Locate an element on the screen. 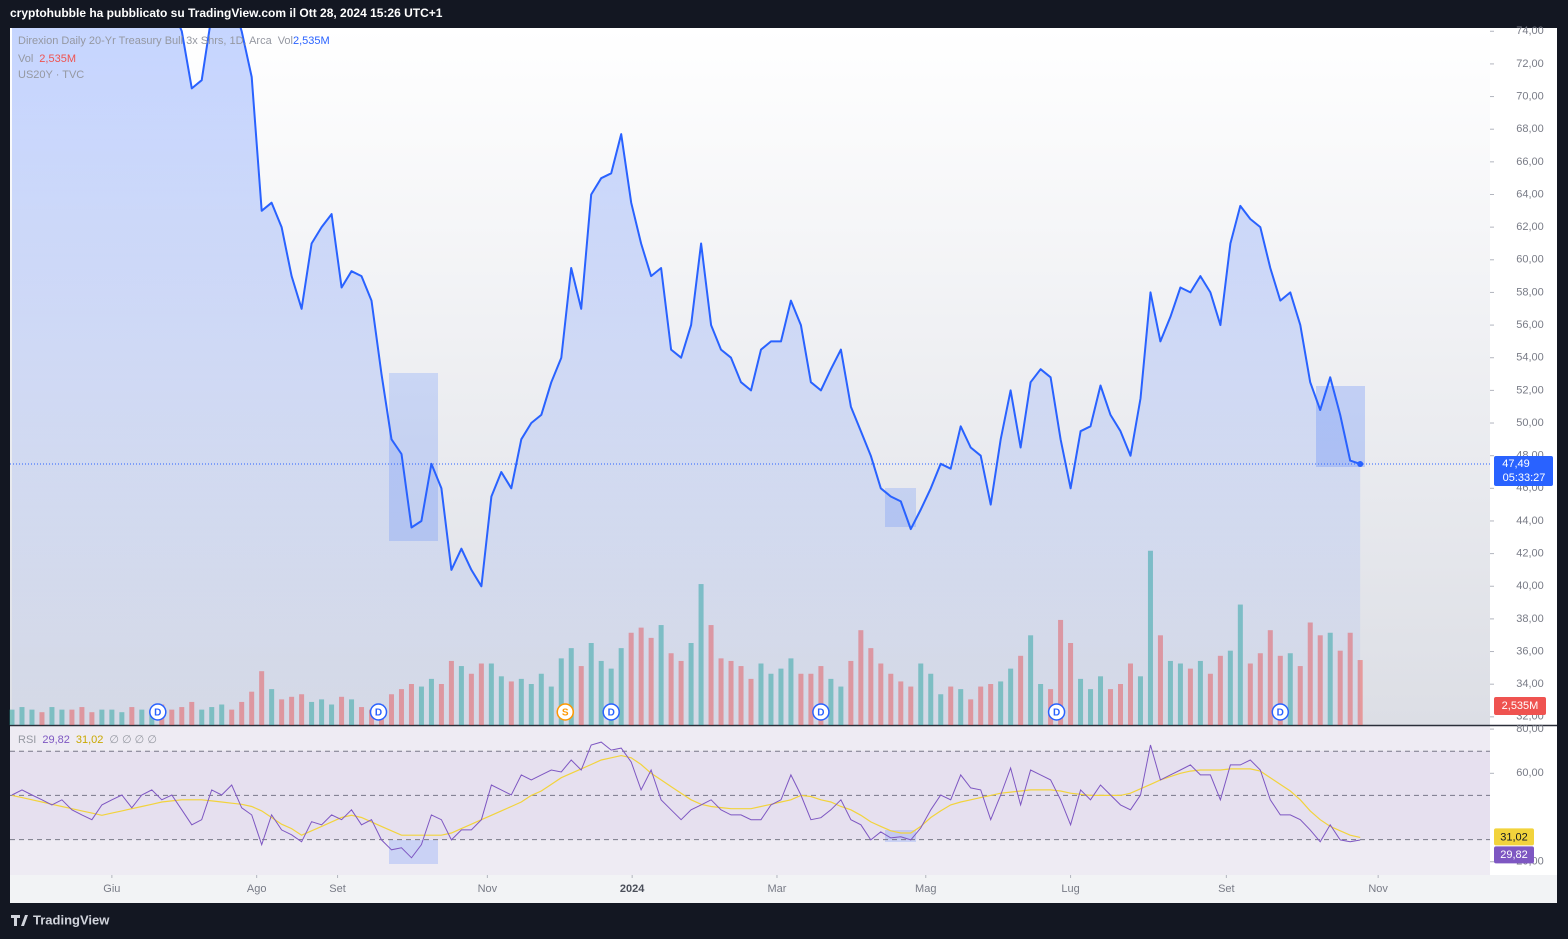  x-tick-label: Giu is located at coordinates (111, 889).